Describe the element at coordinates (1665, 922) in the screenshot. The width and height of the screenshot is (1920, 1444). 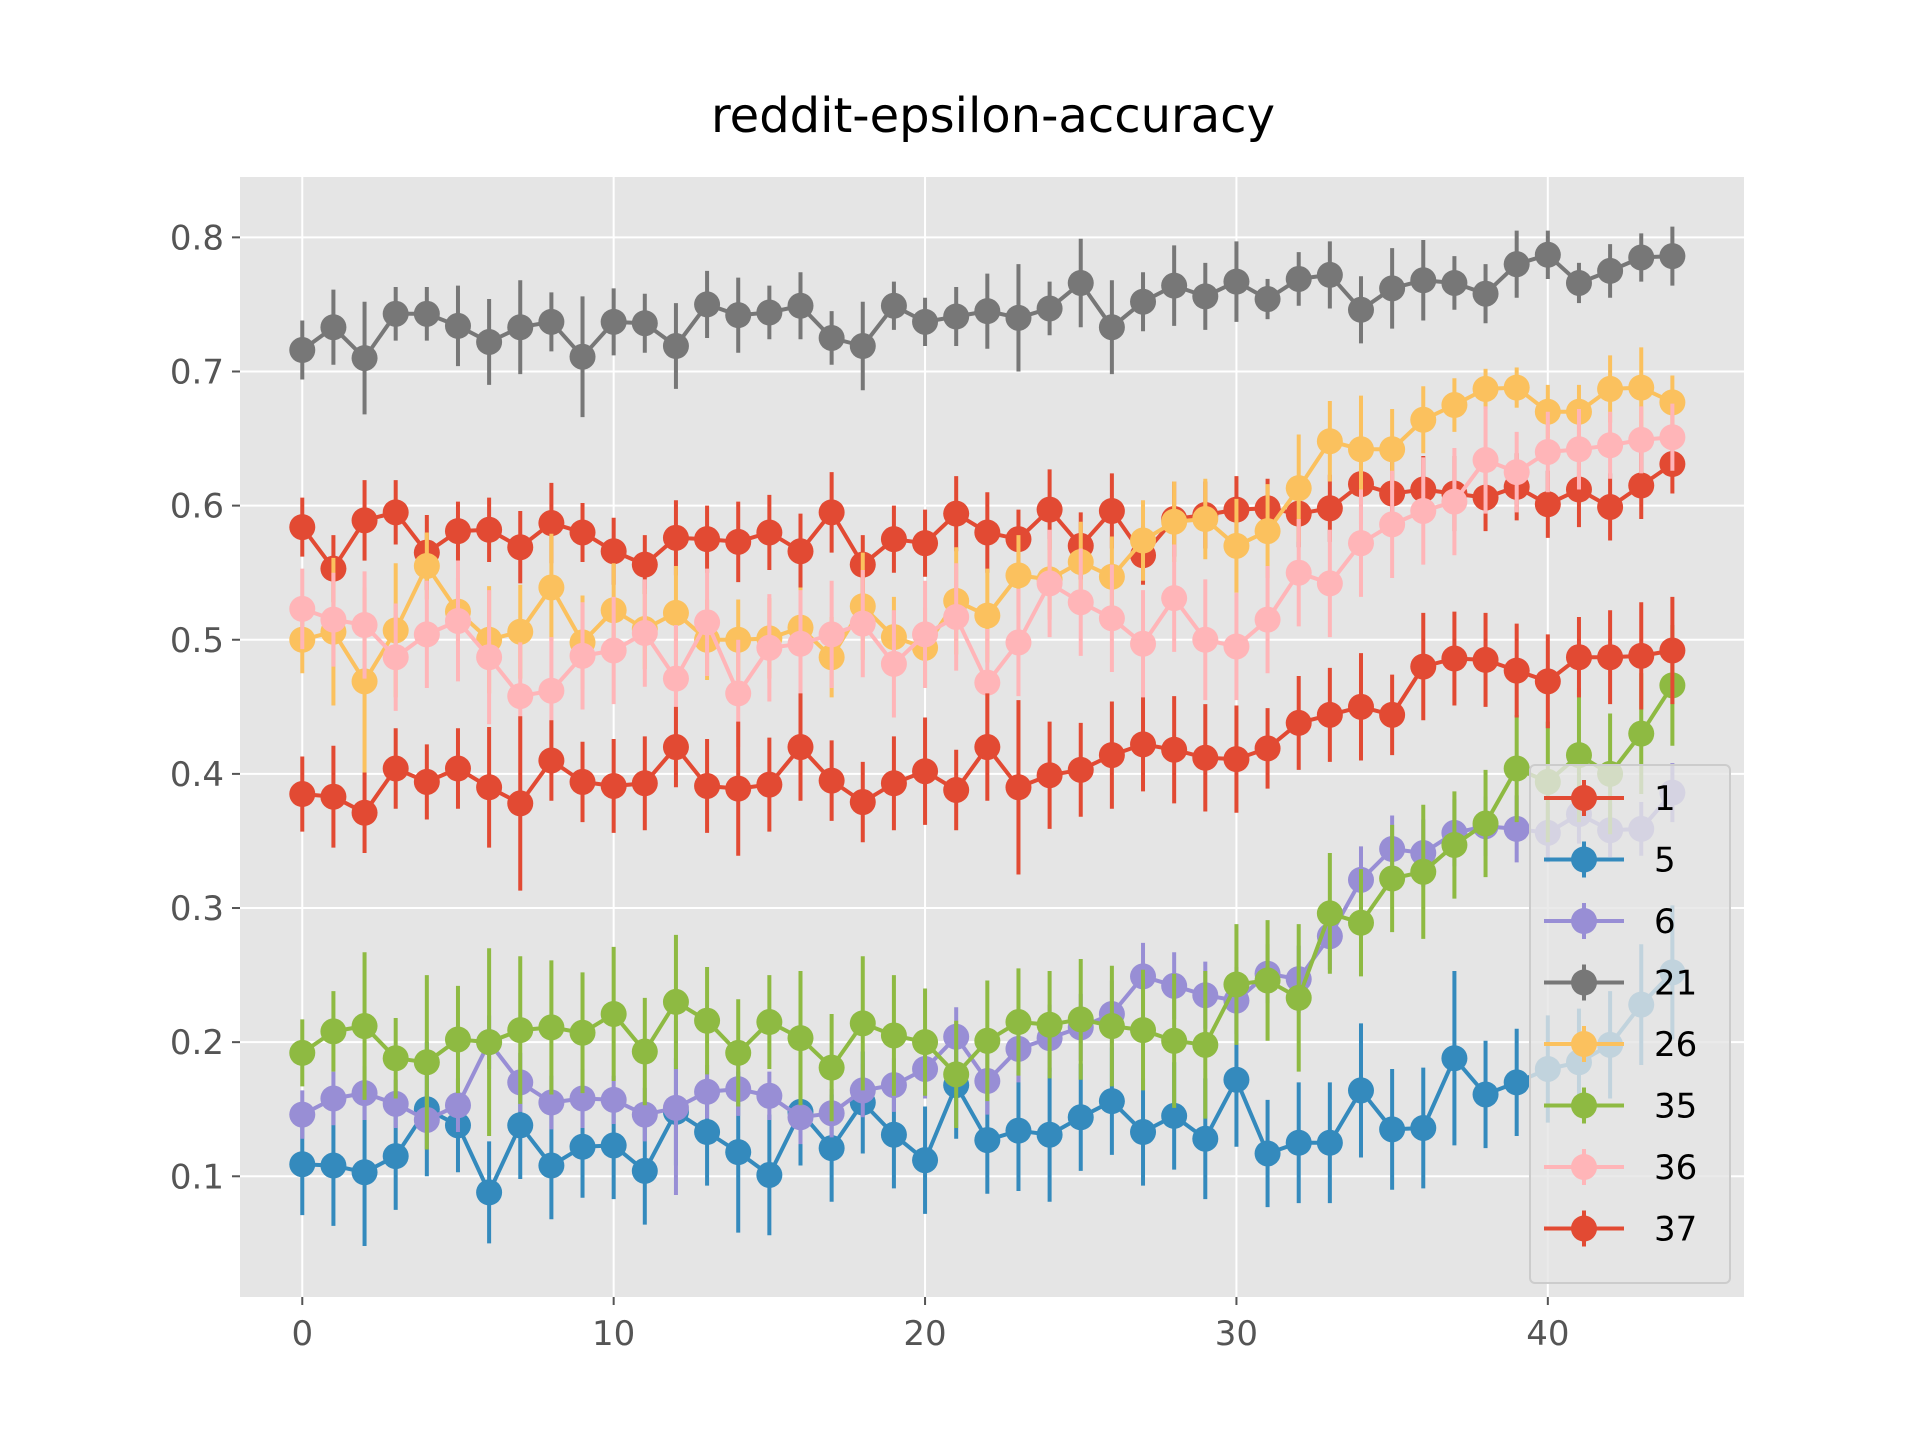
I see `legend-label: 6` at that location.